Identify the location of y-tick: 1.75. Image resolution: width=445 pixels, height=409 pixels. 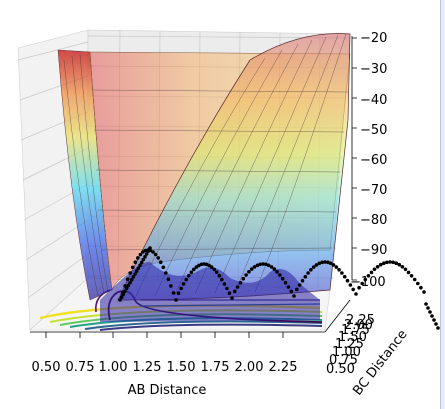
(355, 330).